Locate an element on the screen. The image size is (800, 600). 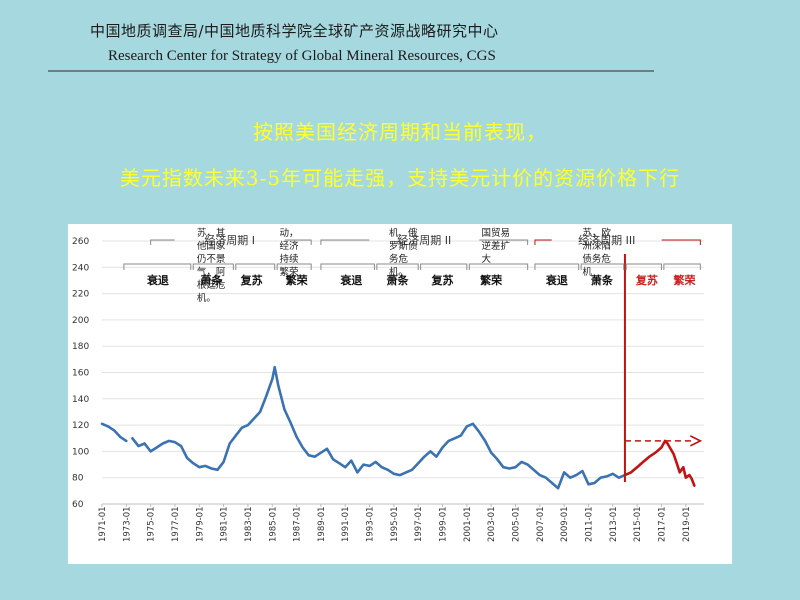
annotation-line: 苏，其 is located at coordinates (211, 233).